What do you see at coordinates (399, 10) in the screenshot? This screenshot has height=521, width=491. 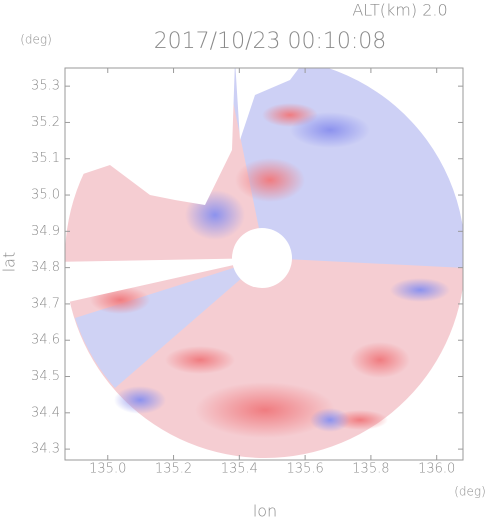 I see `altitude-label: ALT(km) 2.0` at bounding box center [399, 10].